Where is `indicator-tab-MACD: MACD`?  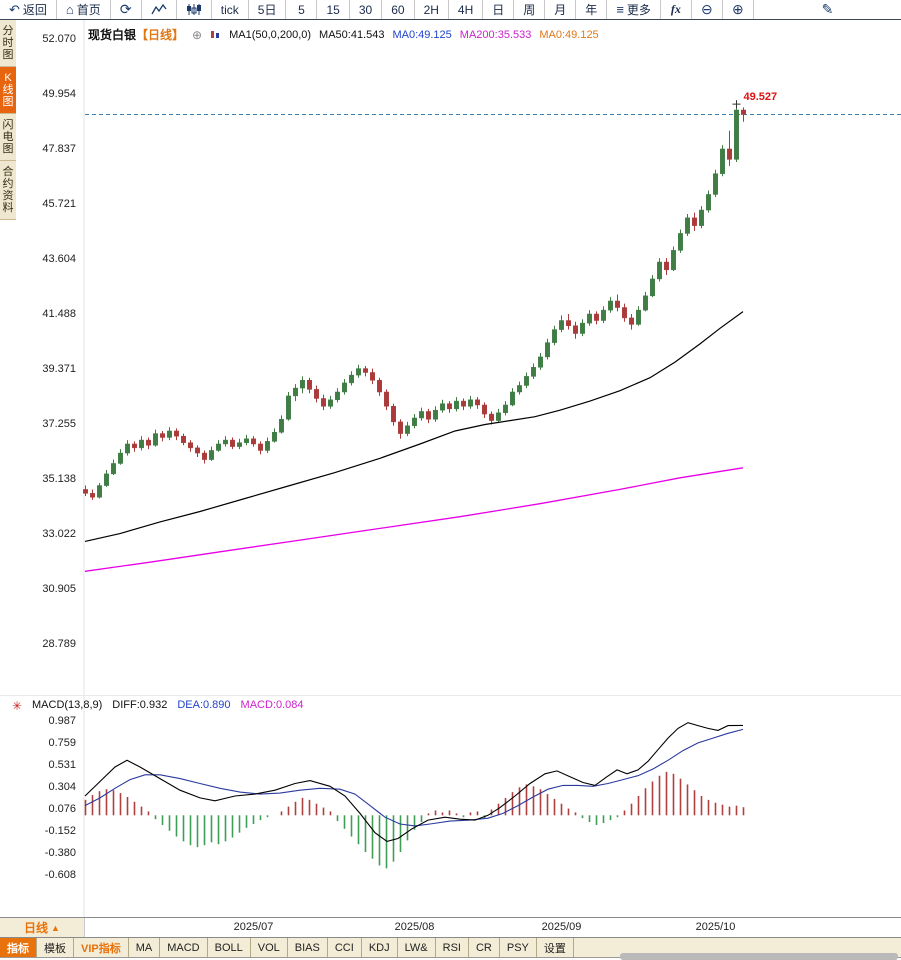 indicator-tab-MACD: MACD is located at coordinates (184, 947).